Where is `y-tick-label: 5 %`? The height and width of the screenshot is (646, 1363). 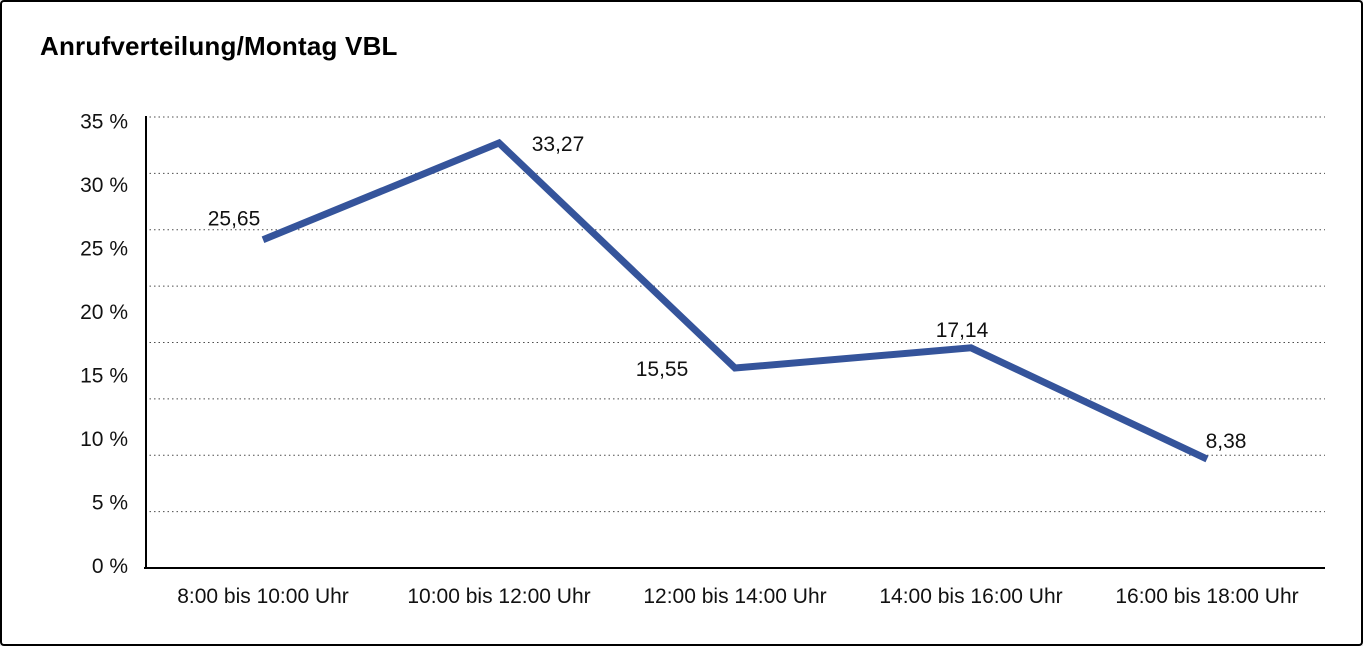 y-tick-label: 5 % is located at coordinates (110, 503).